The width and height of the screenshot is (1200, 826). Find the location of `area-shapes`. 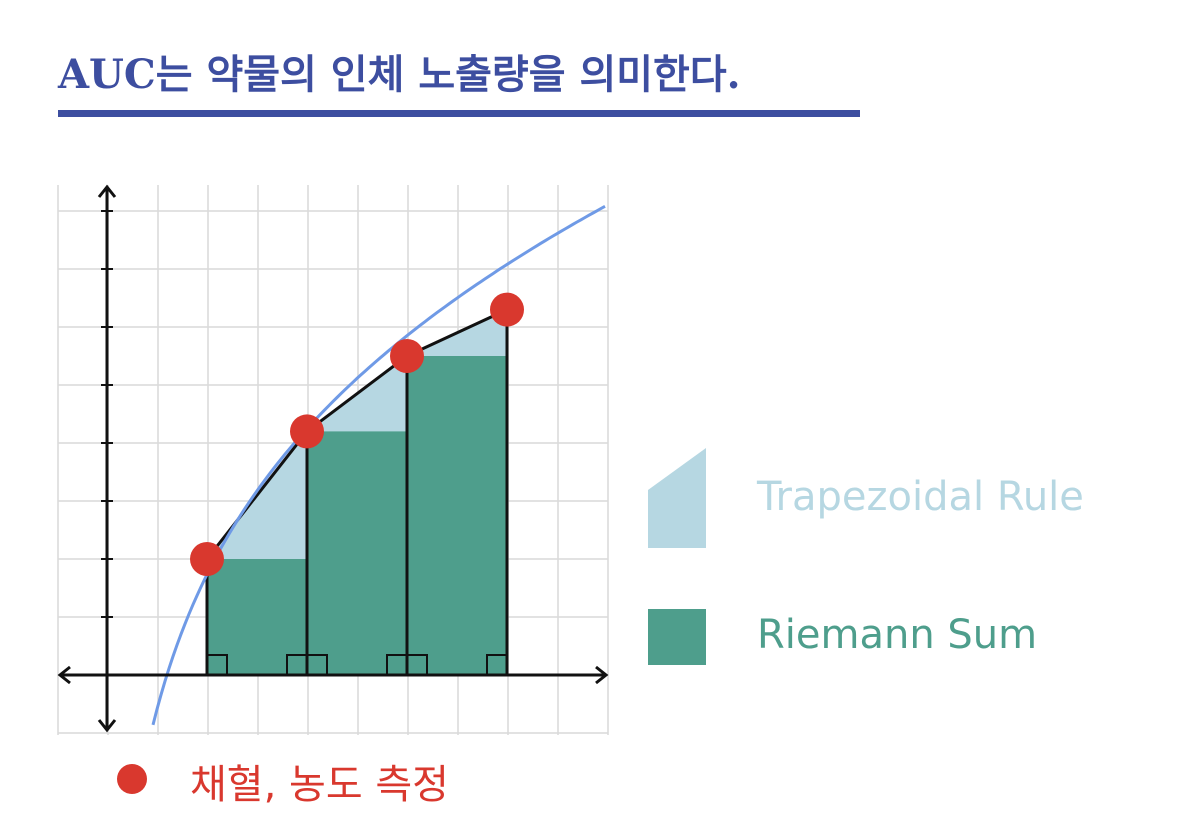

area-shapes is located at coordinates (357, 491).